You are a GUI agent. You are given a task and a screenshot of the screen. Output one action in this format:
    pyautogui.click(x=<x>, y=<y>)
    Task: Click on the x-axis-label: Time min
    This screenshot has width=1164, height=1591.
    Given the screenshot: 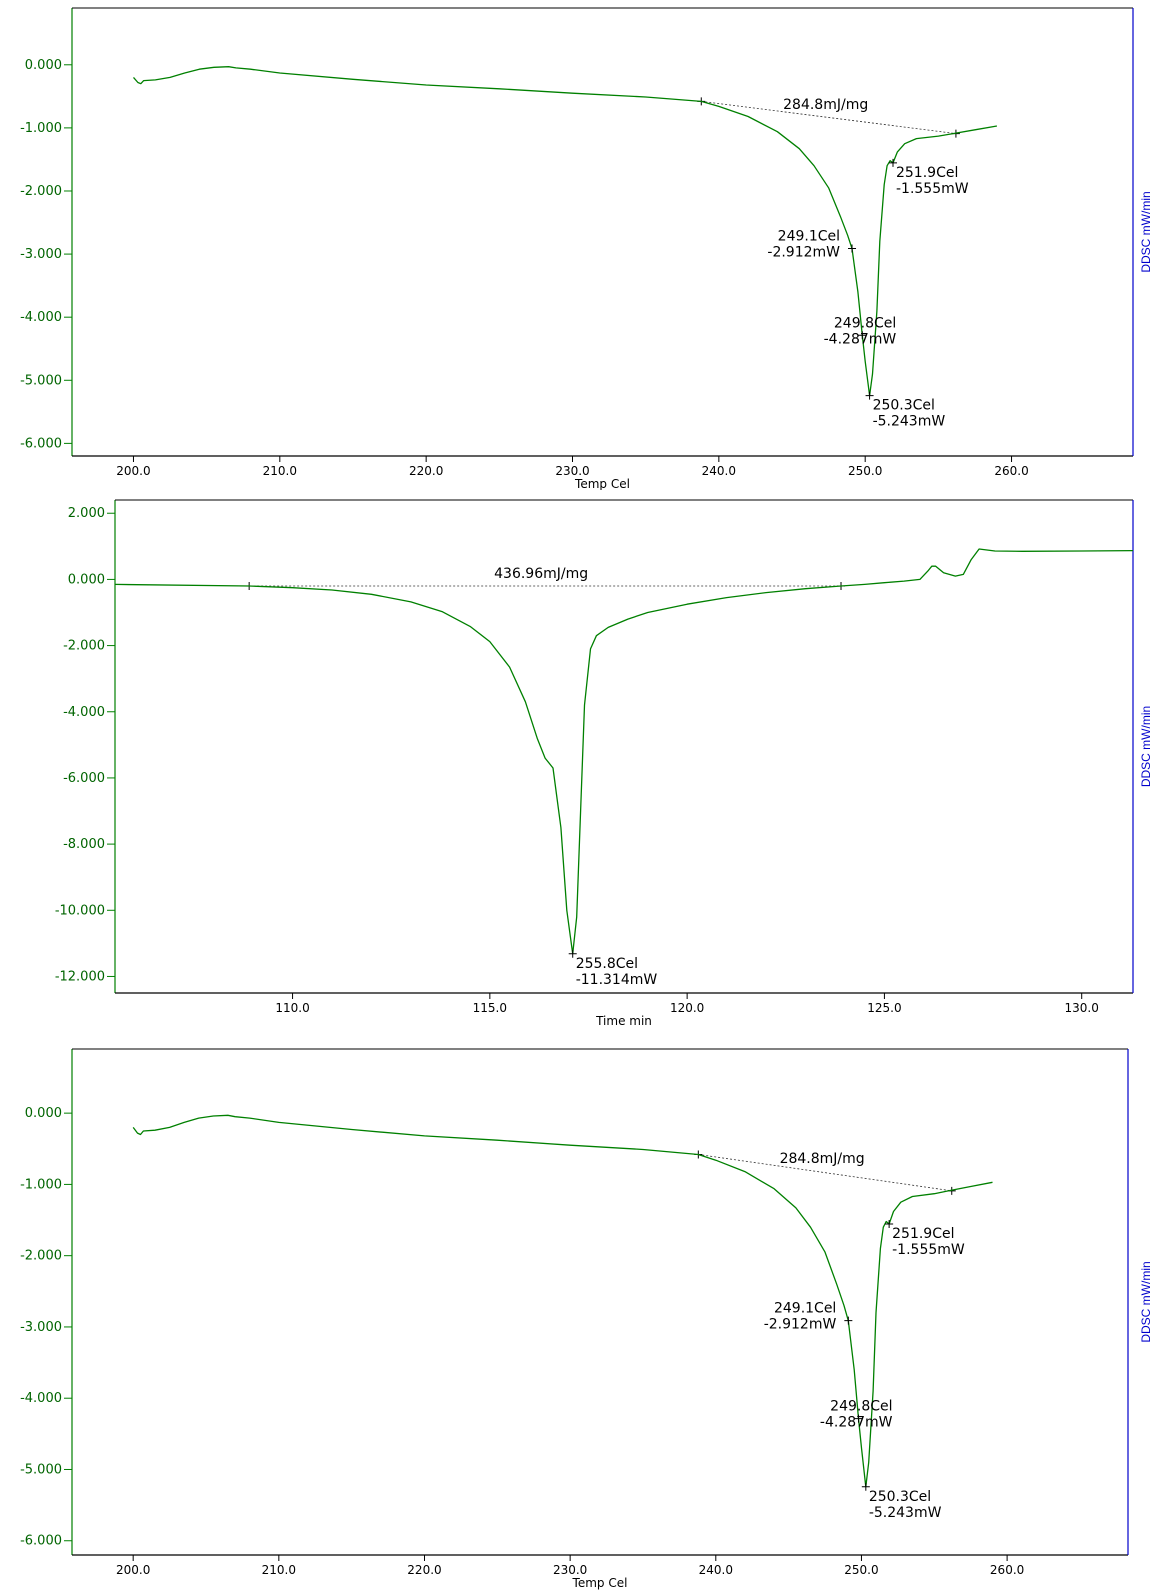 What is the action you would take?
    pyautogui.click(x=623, y=1021)
    